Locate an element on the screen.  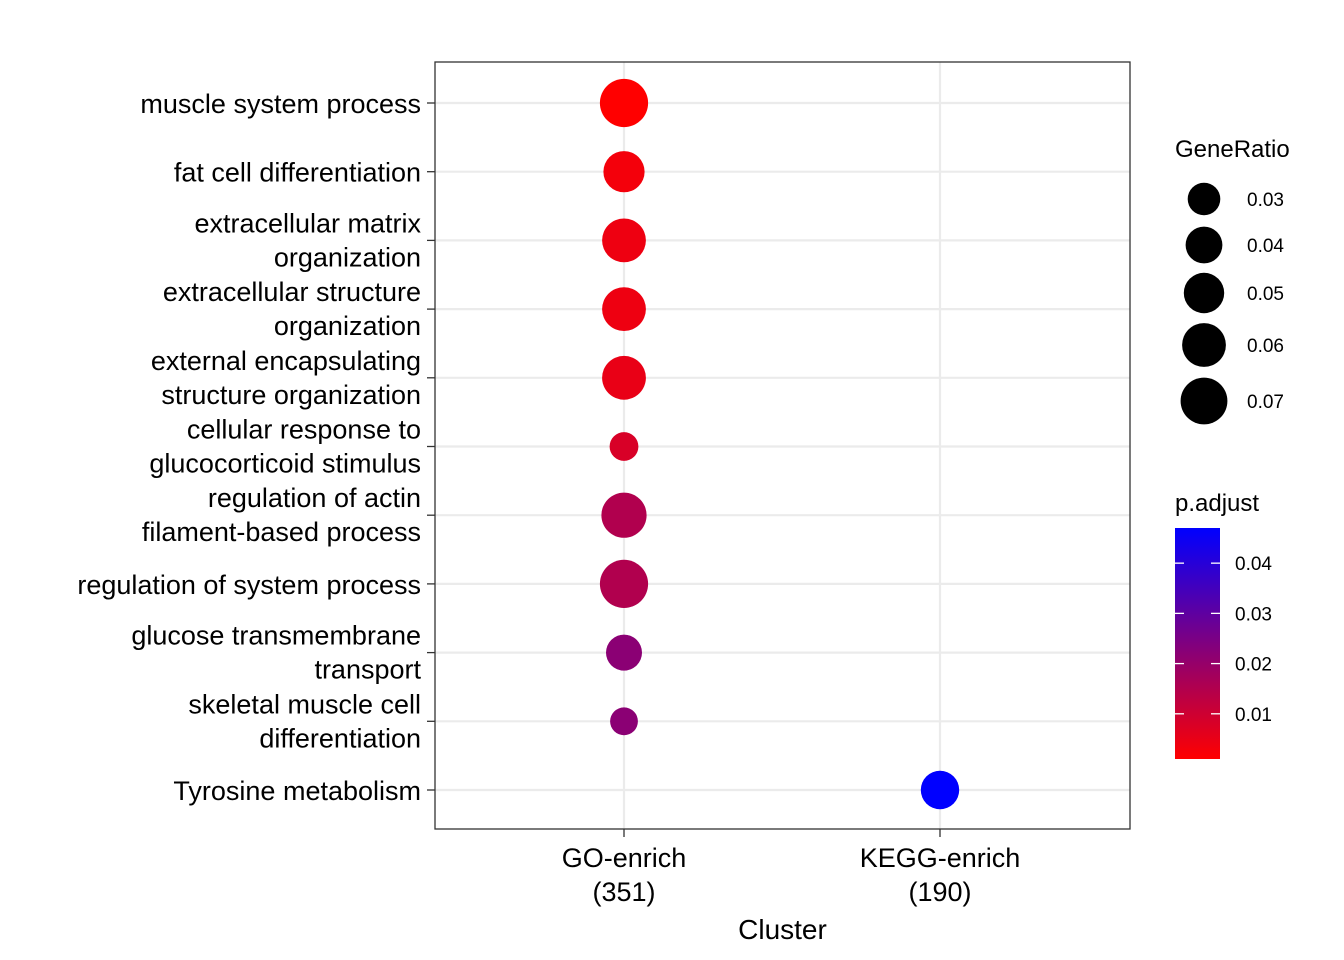
x-tick-label-count: (351) is located at coordinates (623, 892).